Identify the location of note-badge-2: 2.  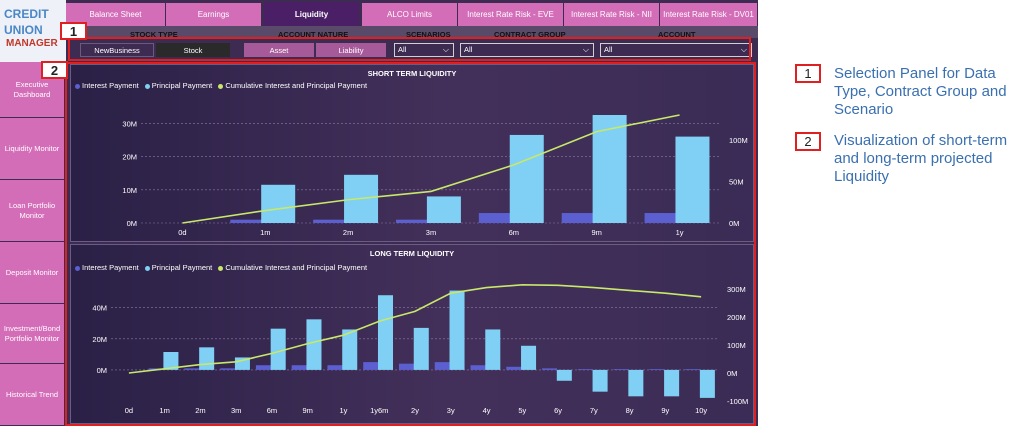
(808, 141).